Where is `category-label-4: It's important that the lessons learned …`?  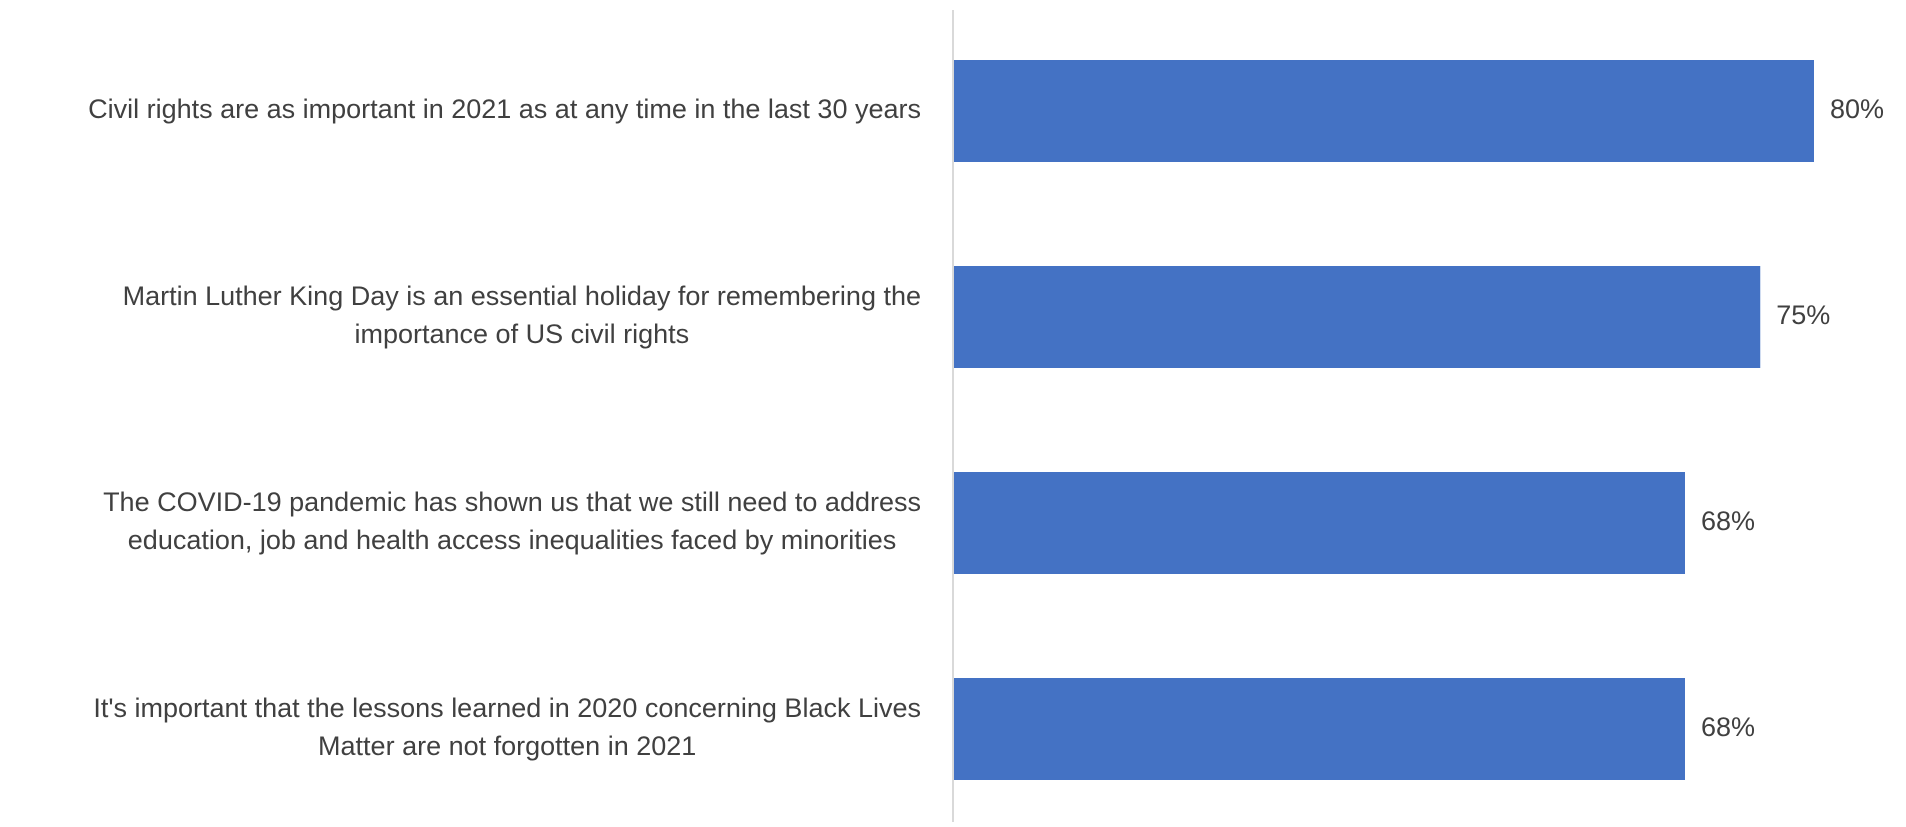
category-label-4: It's important that the lessons learned … is located at coordinates (507, 727).